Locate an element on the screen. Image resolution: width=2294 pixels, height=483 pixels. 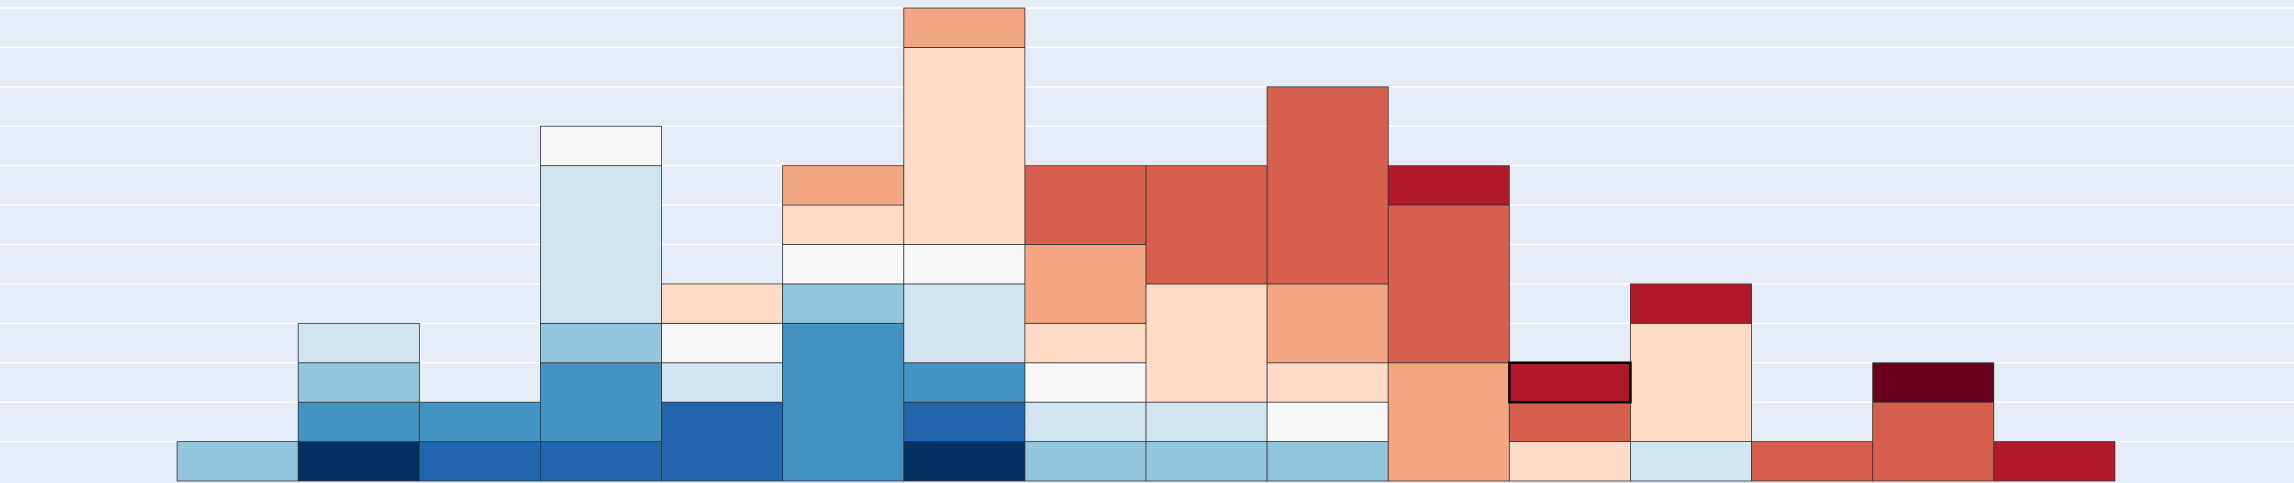
highlighted-segment-outline is located at coordinates (1570, 382).